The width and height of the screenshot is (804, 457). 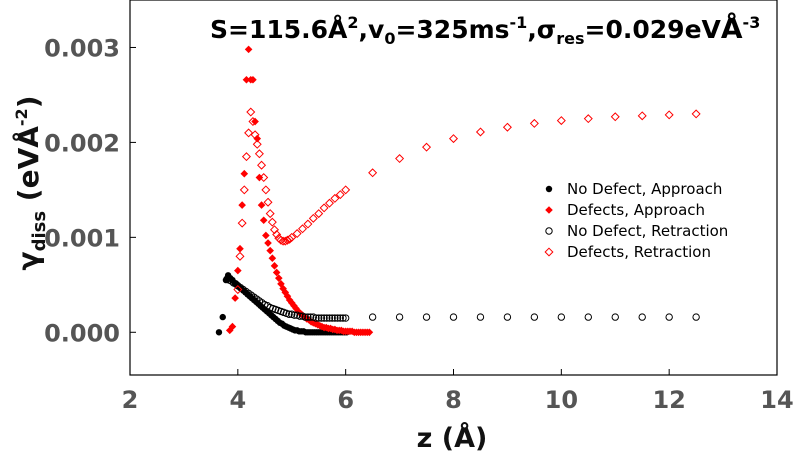 What do you see at coordinates (644, 189) in the screenshot?
I see `legend-label: No Defect, Approach` at bounding box center [644, 189].